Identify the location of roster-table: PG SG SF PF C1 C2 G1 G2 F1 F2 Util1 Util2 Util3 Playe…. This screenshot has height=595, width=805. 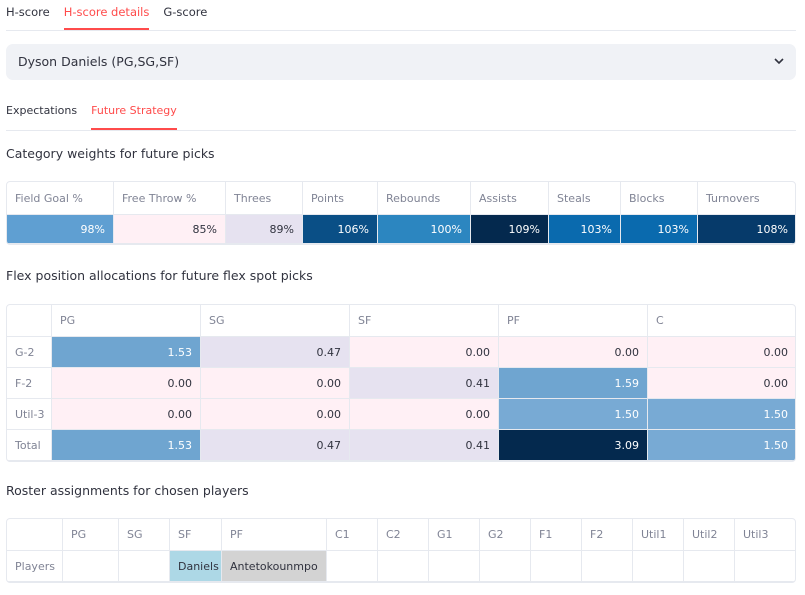
(401, 550).